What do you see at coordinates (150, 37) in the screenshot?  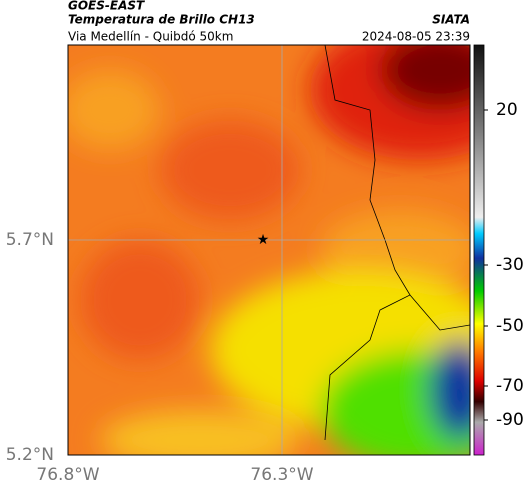 I see `location: Via Medellín - Quibdó 50km` at bounding box center [150, 37].